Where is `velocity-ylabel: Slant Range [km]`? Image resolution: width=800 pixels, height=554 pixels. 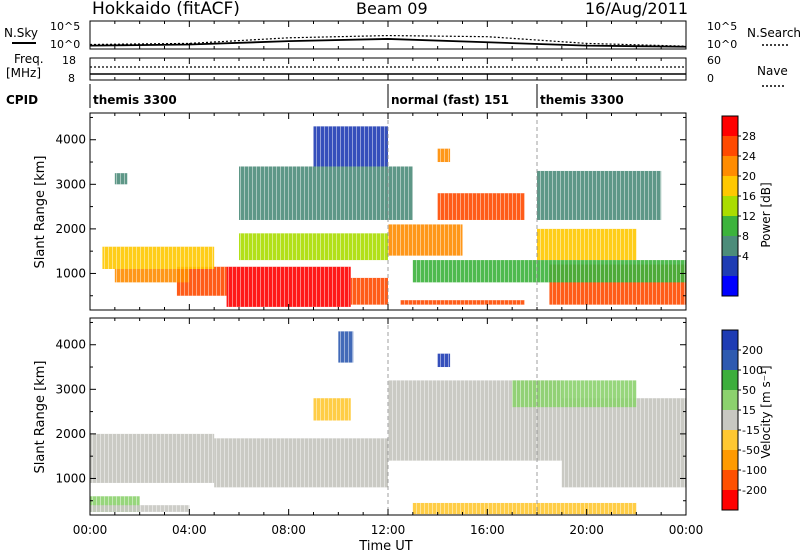 velocity-ylabel: Slant Range [km] is located at coordinates (40, 417).